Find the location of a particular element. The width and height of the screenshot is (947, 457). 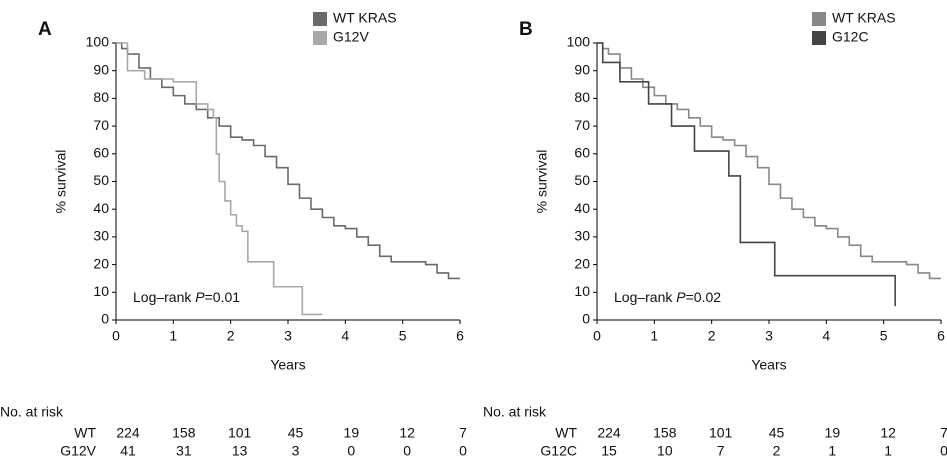

annotation: Log–rank P=0.01 is located at coordinates (186, 297).